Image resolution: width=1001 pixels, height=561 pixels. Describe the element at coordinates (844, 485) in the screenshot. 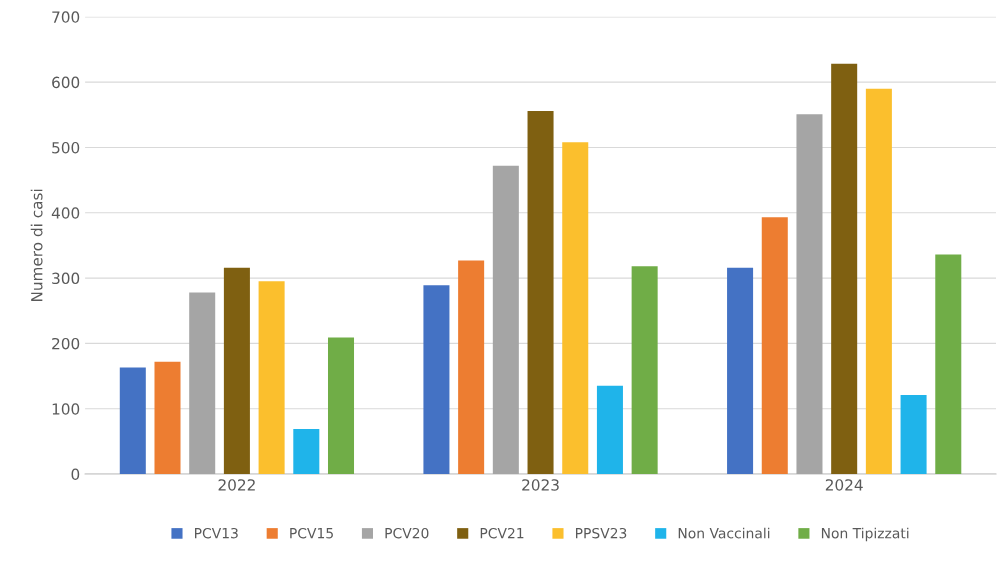

I see `x-tick-label: 2024` at that location.